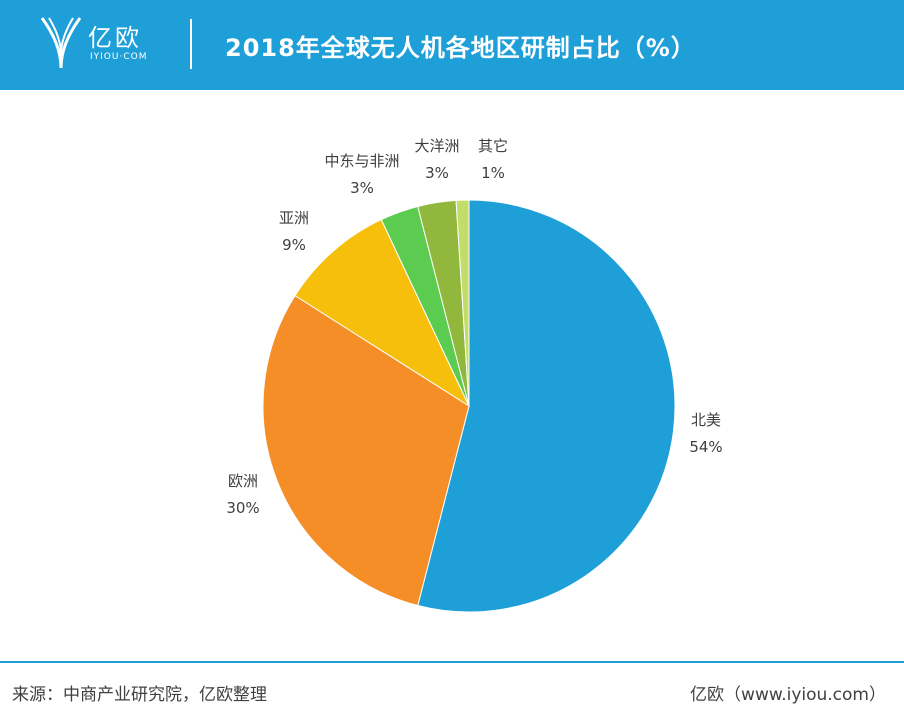 Image resolution: width=904 pixels, height=719 pixels. What do you see at coordinates (294, 218) in the screenshot?
I see `slice-category-label: 亚洲` at bounding box center [294, 218].